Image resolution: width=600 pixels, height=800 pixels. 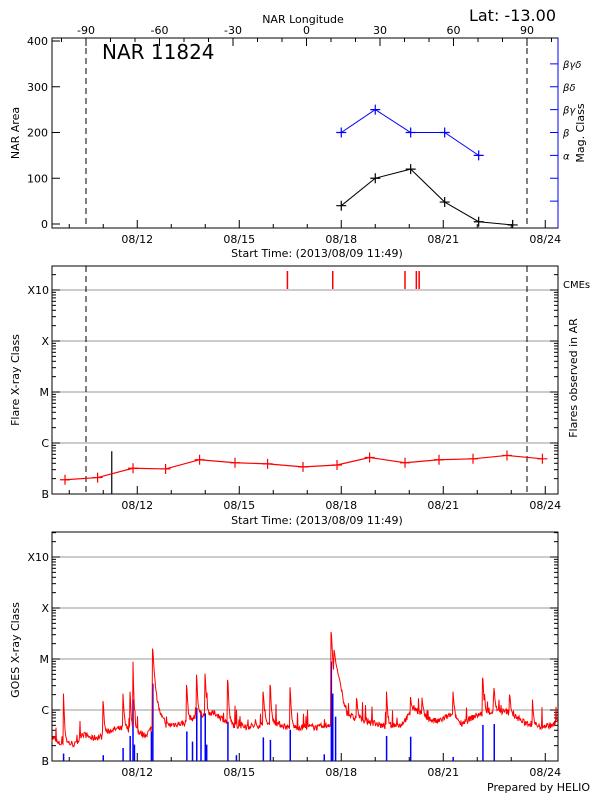 What do you see at coordinates (566, 156) in the screenshot?
I see `mag-class-tick-label: α` at bounding box center [566, 156].